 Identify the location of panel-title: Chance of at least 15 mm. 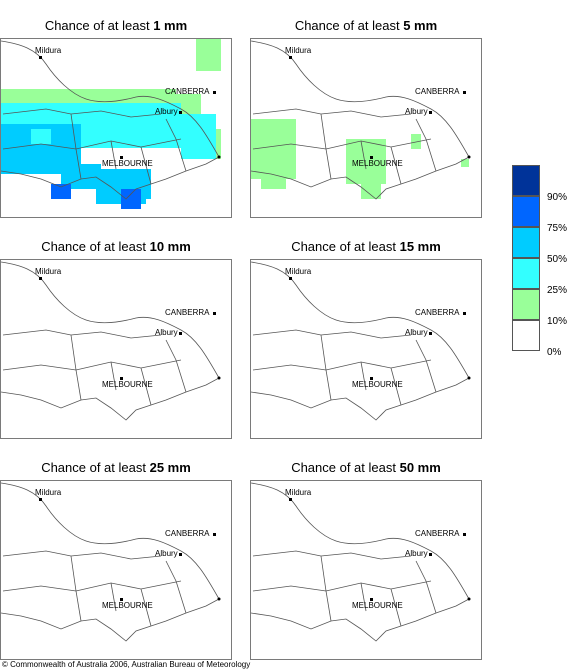
(366, 246).